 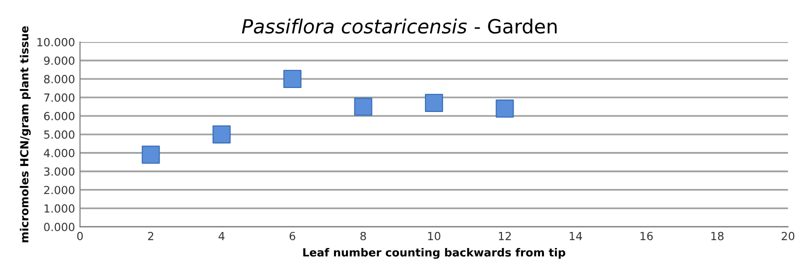 What do you see at coordinates (55, 42) in the screenshot?
I see `y-tick-label: 10.000` at bounding box center [55, 42].